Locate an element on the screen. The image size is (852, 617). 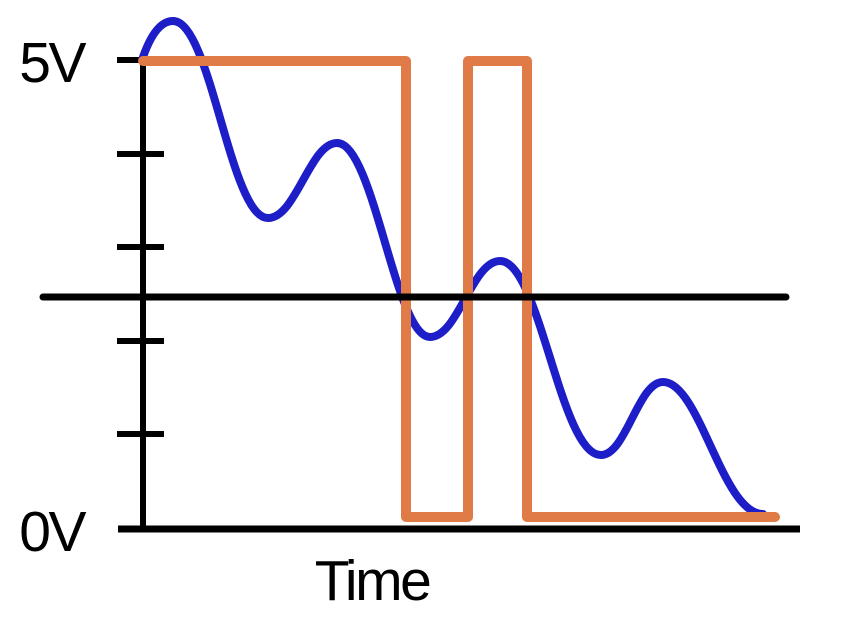
x-axis-title: Time is located at coordinates (372, 581).